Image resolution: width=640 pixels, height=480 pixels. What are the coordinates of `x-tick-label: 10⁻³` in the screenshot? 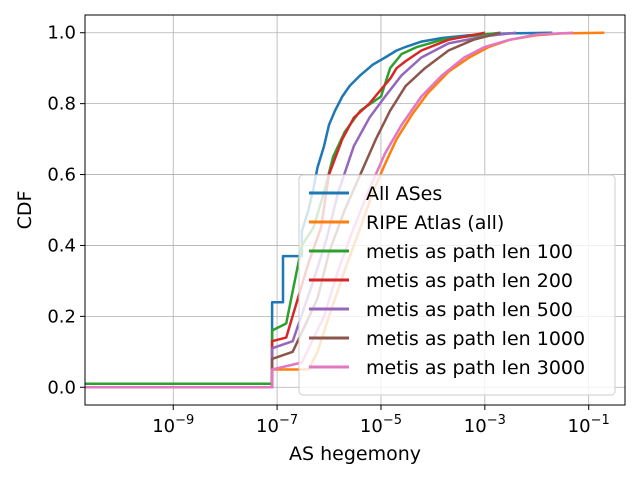 It's located at (485, 425).